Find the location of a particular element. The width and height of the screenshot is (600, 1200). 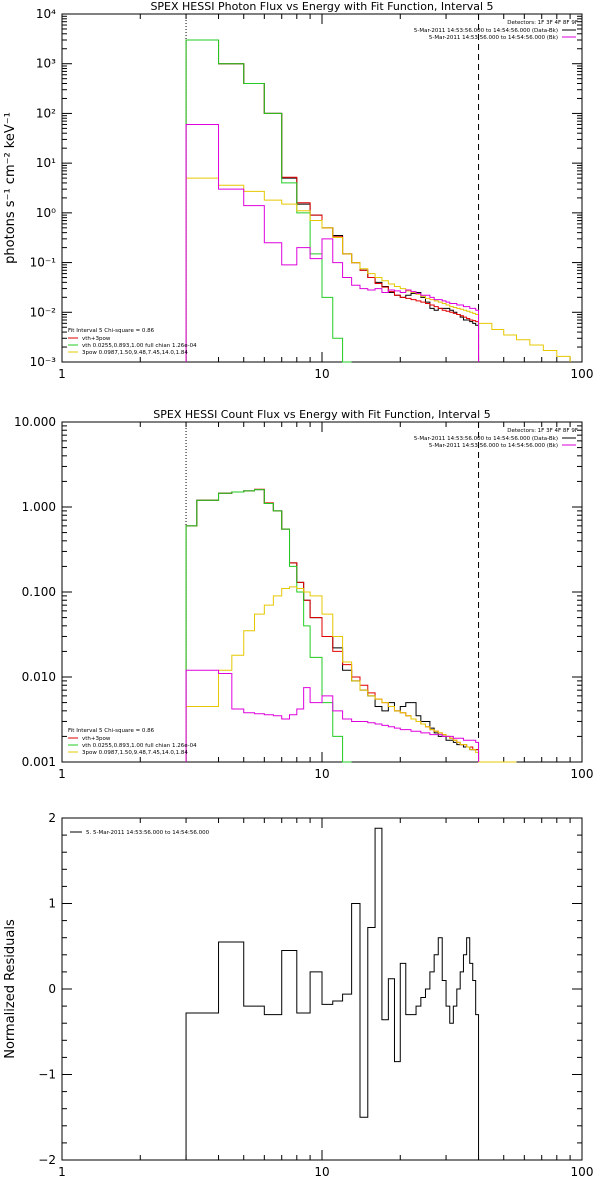

y-tick-label: 10⁴ is located at coordinates (46, 14).